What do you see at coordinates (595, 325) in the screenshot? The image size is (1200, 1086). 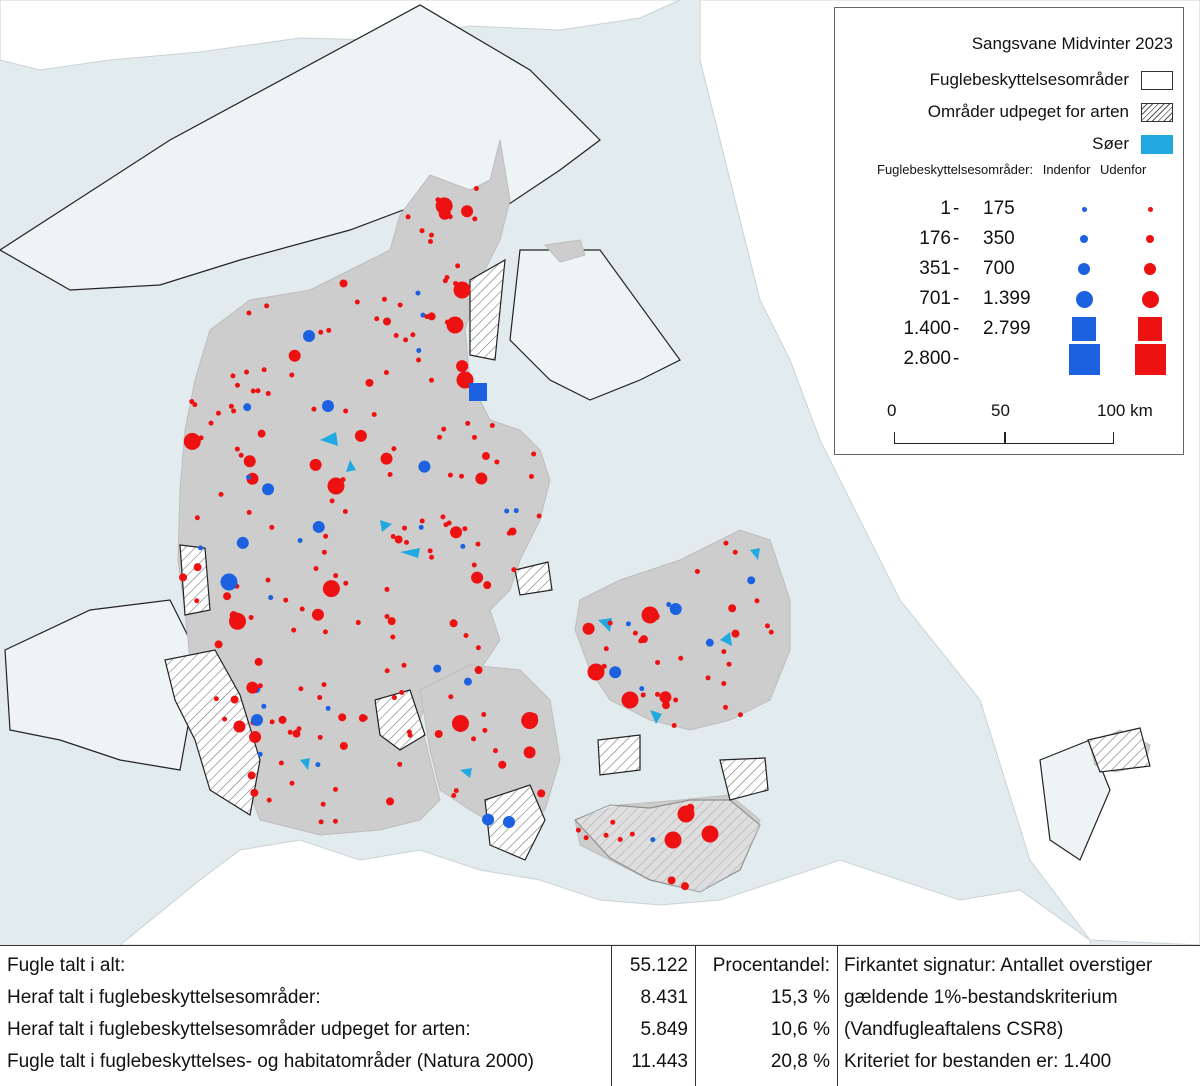 I see `kattegat-zone` at bounding box center [595, 325].